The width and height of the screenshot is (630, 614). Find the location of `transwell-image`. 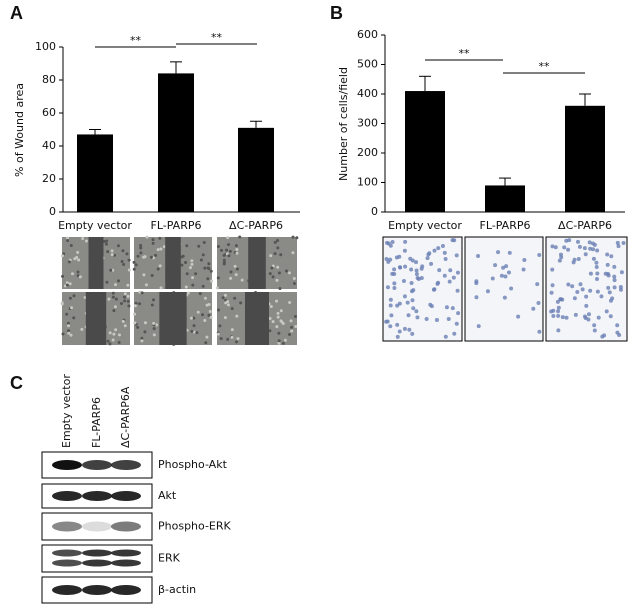

transwell-image is located at coordinates (504, 289).